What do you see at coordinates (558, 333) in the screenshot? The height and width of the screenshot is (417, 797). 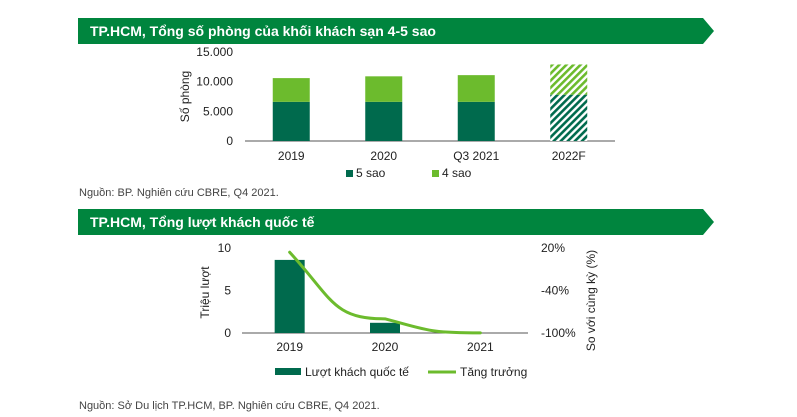 I see `y2-tick-label: -100%` at bounding box center [558, 333].